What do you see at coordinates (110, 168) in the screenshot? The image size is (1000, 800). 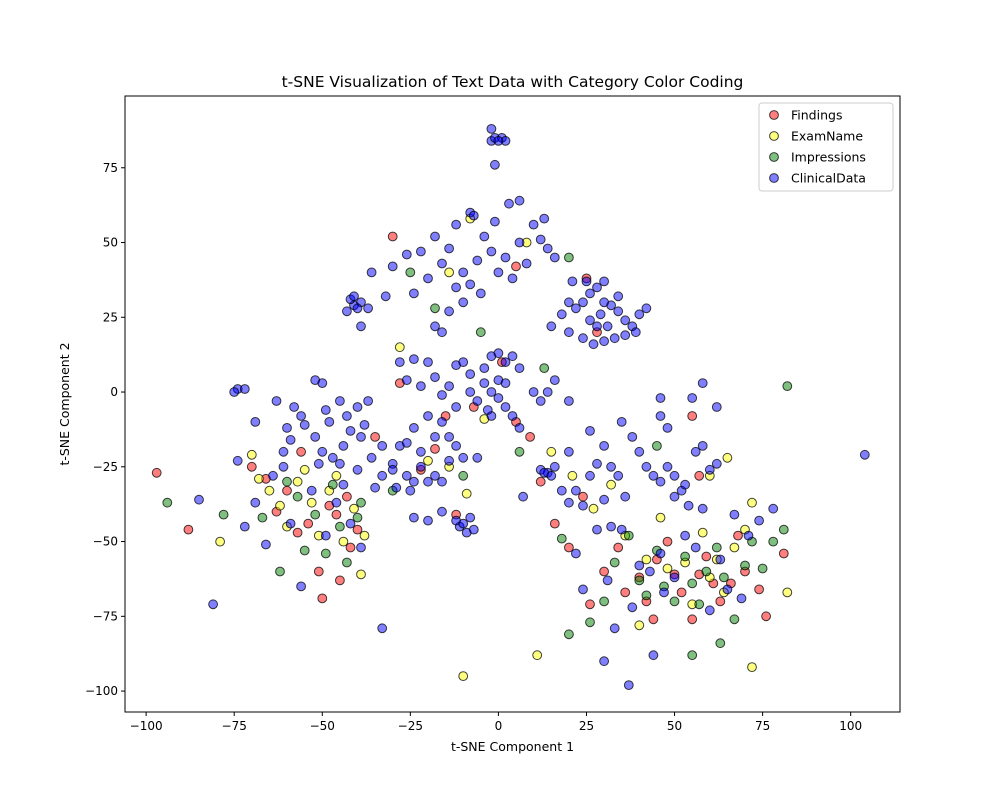 I see `y-tick-label-7: 75` at bounding box center [110, 168].